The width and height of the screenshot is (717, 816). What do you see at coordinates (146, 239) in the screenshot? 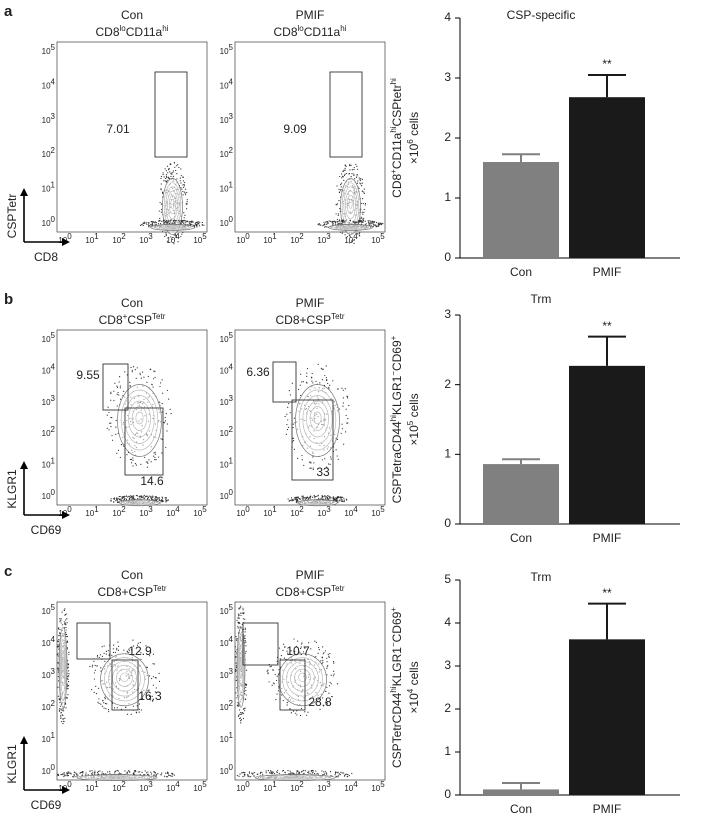
I see `x-tick-label: 103` at bounding box center [146, 239].